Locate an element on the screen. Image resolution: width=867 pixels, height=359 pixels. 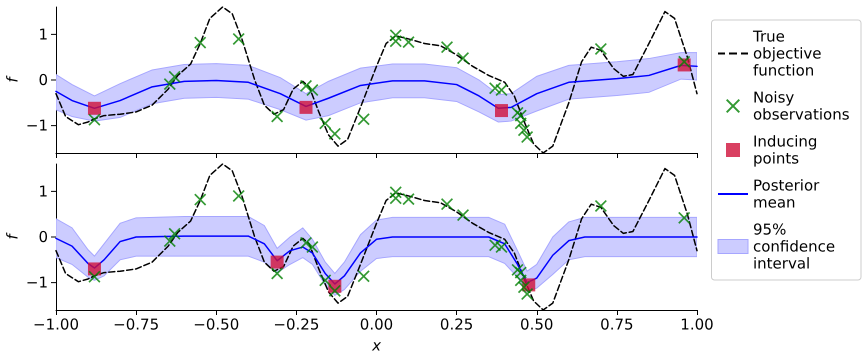
legend-label: 95% confidence interval is located at coordinates (796, 246).